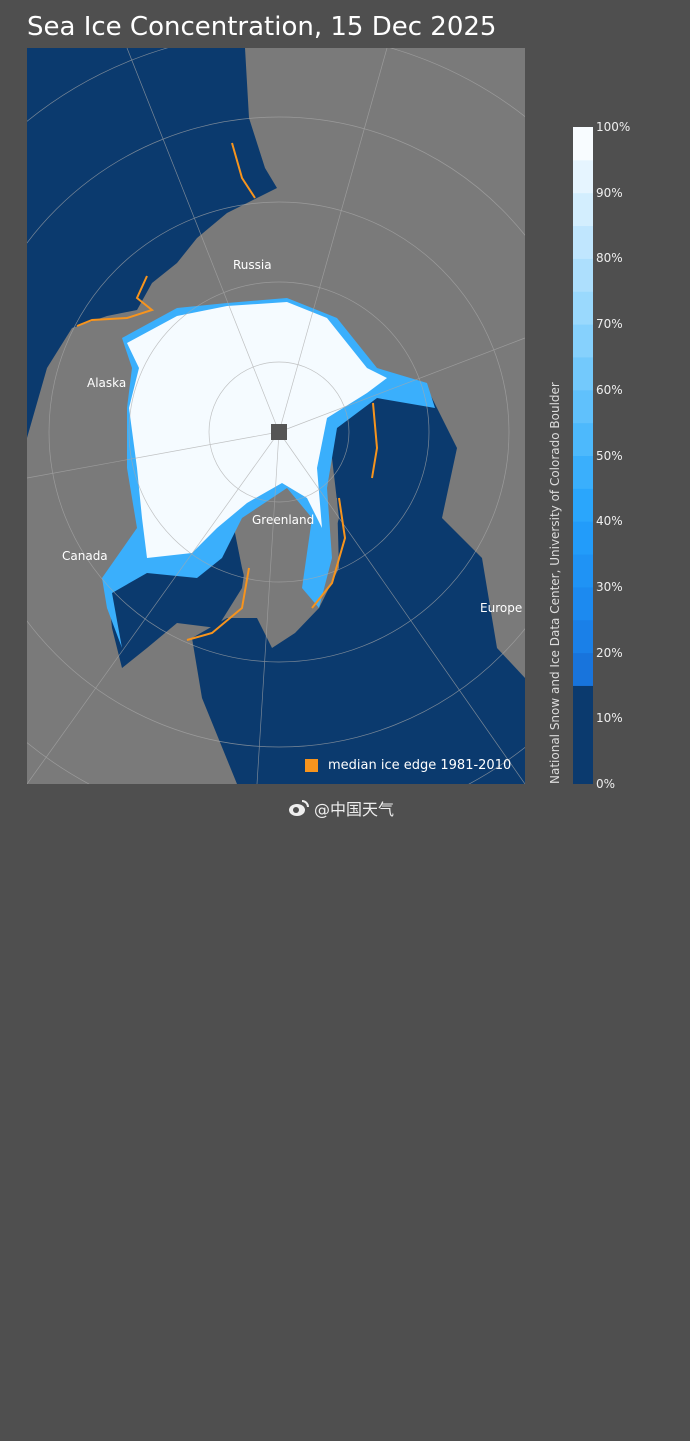  I want to click on watermark-text: @中国天气, so click(354, 809).